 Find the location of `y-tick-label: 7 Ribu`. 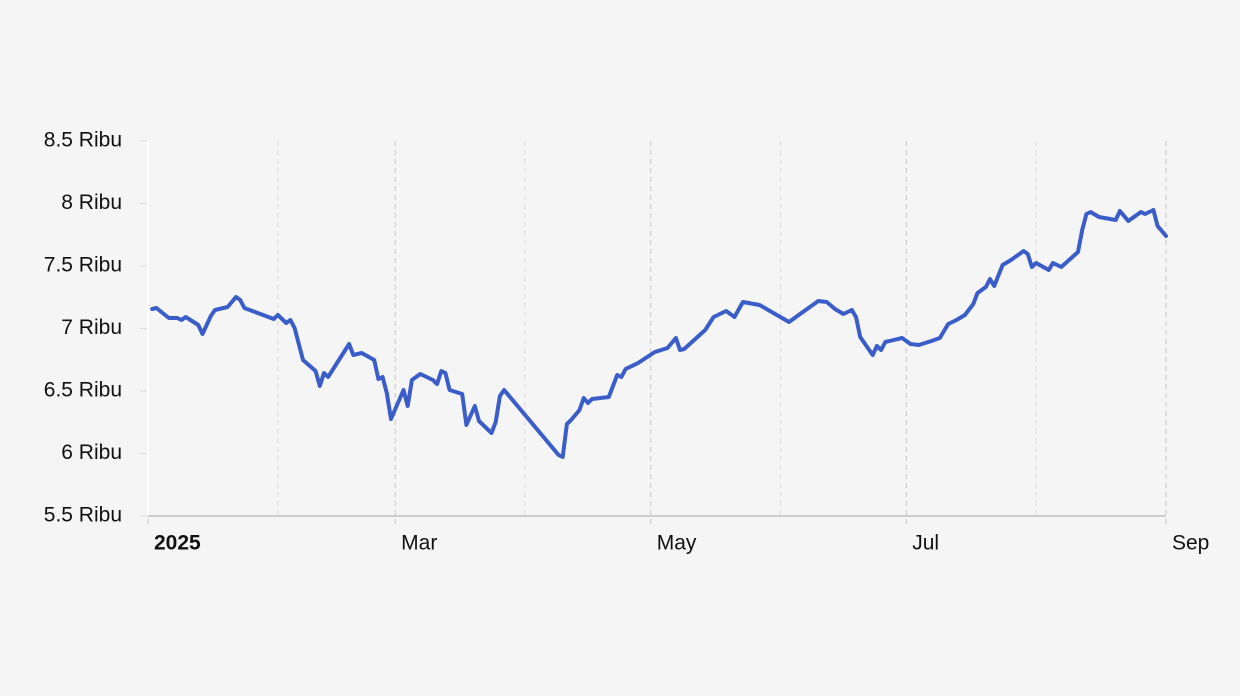

y-tick-label: 7 Ribu is located at coordinates (91, 327).